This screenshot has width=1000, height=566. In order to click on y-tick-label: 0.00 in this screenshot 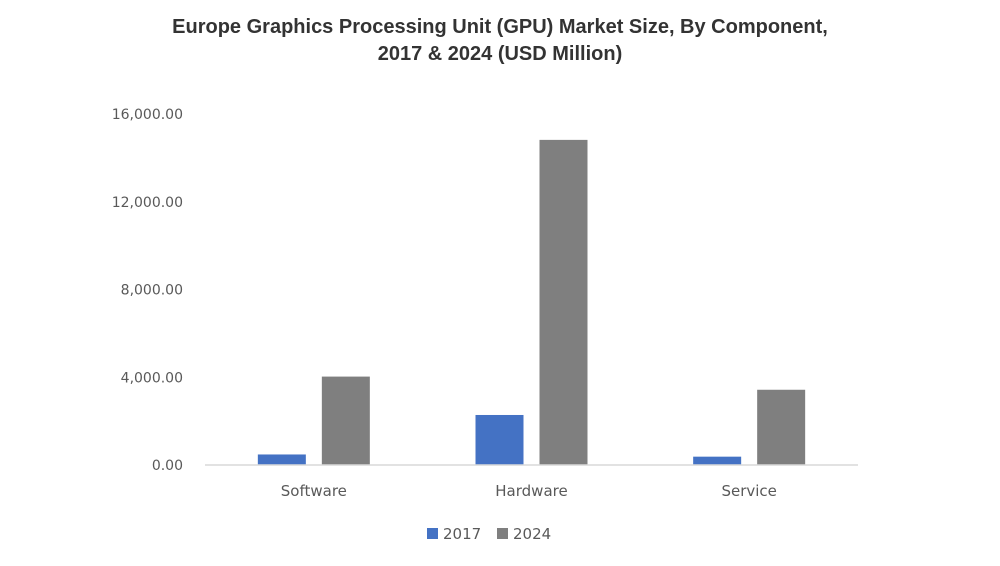, I will do `click(167, 466)`.